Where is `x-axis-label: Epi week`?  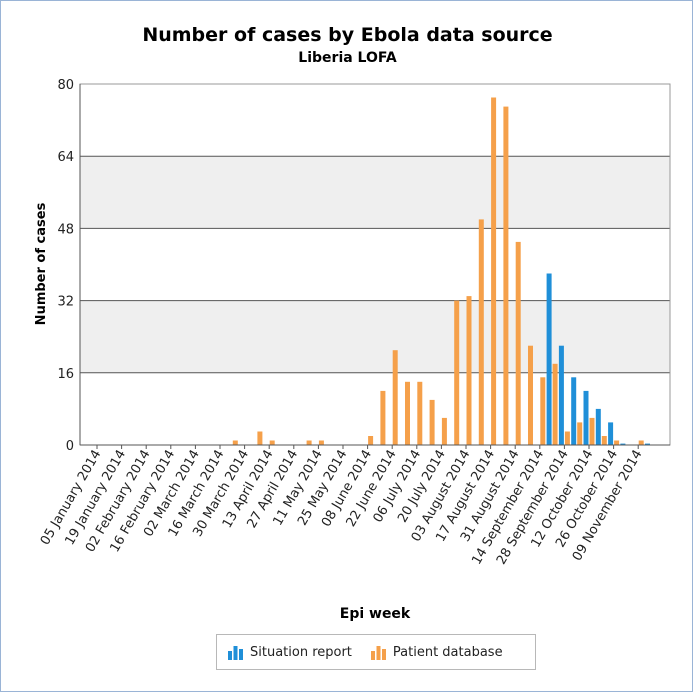
x-axis-label: Epi week is located at coordinates (375, 614).